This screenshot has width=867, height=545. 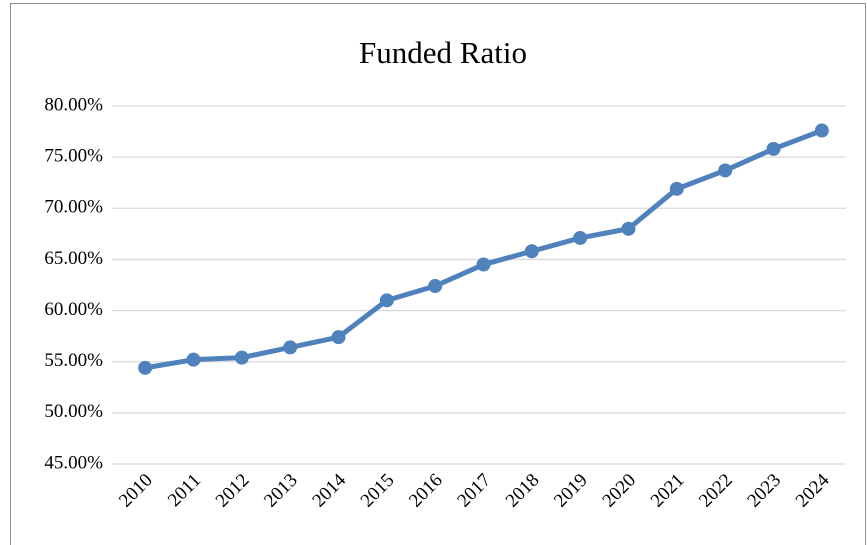 What do you see at coordinates (73, 207) in the screenshot?
I see `y-tick-label: 70.00%` at bounding box center [73, 207].